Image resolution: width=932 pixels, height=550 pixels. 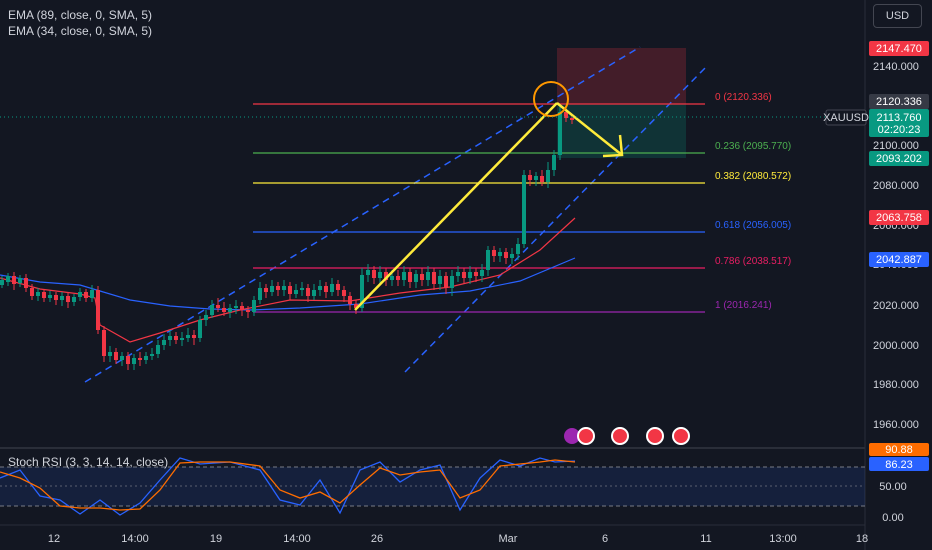 What do you see at coordinates (80, 15) in the screenshot?
I see `ema89-legend: EMA (89, close, 0, SMA, 5)` at bounding box center [80, 15].